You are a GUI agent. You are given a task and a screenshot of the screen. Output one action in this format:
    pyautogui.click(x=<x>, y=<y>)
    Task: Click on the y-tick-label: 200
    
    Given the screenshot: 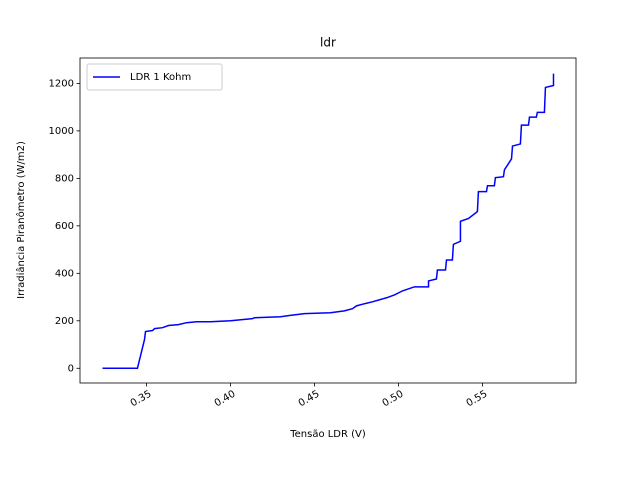 What is the action you would take?
    pyautogui.click(x=64, y=321)
    